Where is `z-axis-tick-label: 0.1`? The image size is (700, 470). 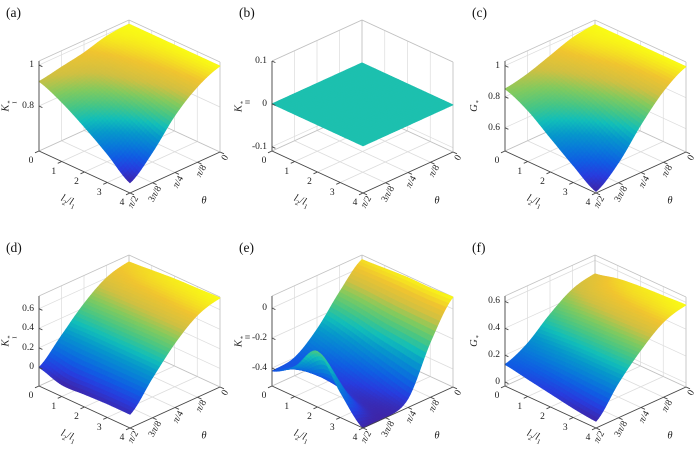
z-axis-tick-label: 0.1 is located at coordinates (261, 61).